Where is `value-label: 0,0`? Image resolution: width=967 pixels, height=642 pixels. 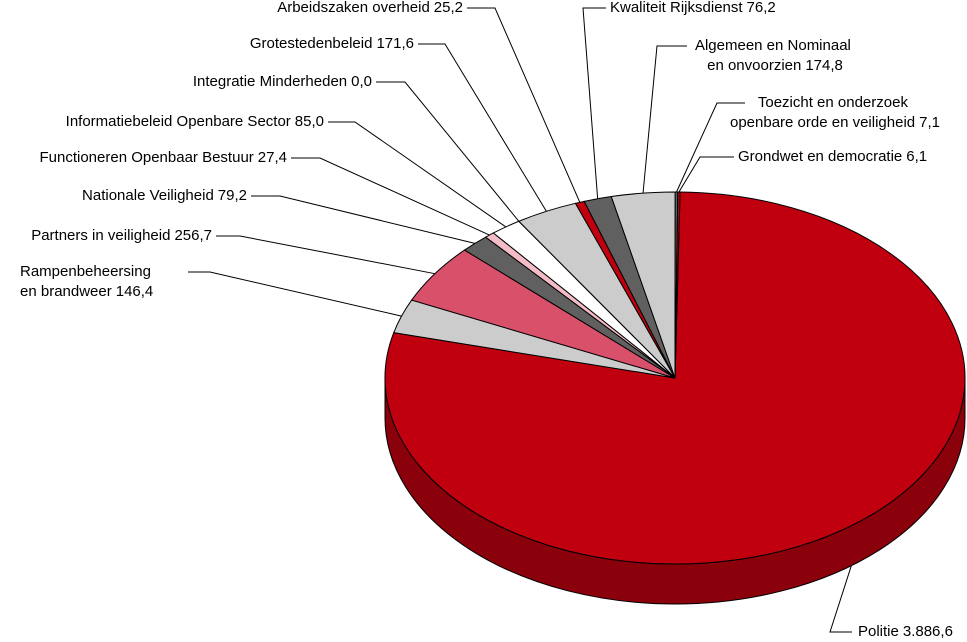
value-label: 0,0 is located at coordinates (361, 81).